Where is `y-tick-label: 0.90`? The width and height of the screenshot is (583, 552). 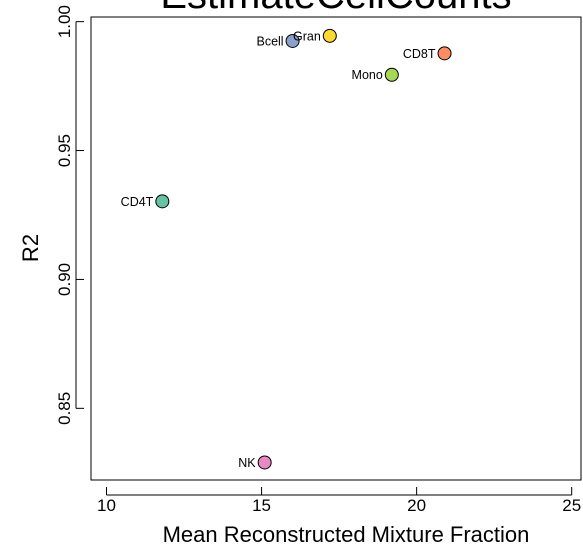 y-tick-label: 0.90 is located at coordinates (64, 279).